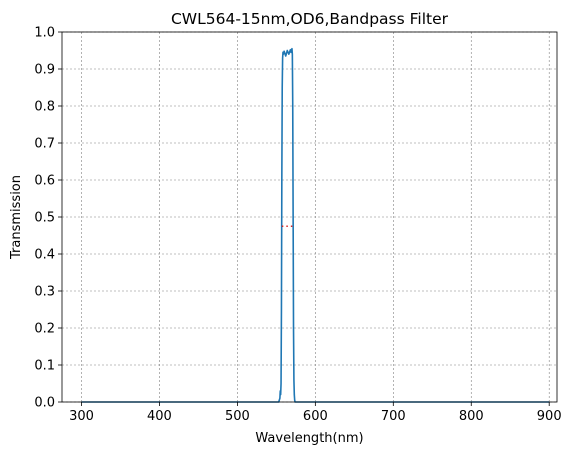 The image size is (567, 455). I want to click on y-tick-label: 1.0, so click(44, 33).